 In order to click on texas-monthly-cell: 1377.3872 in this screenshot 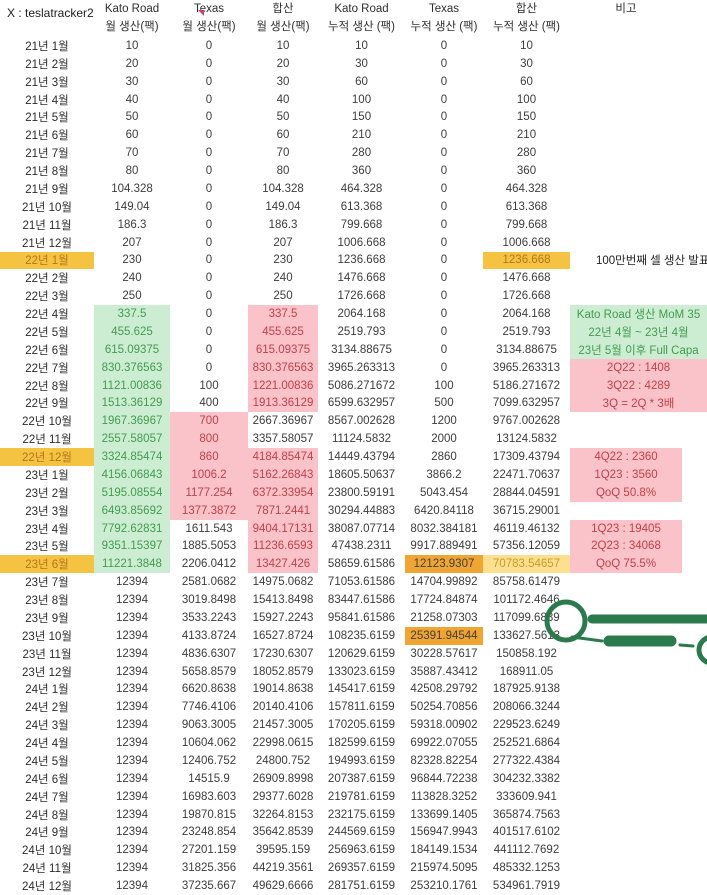, I will do `click(209, 510)`.